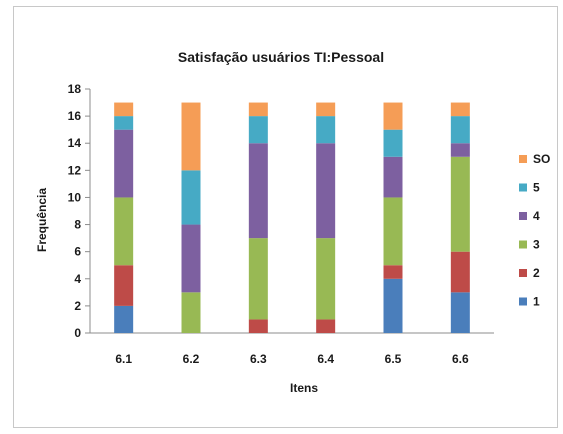 This screenshot has height=434, width=563. I want to click on y-tick-label: 4, so click(77, 279).